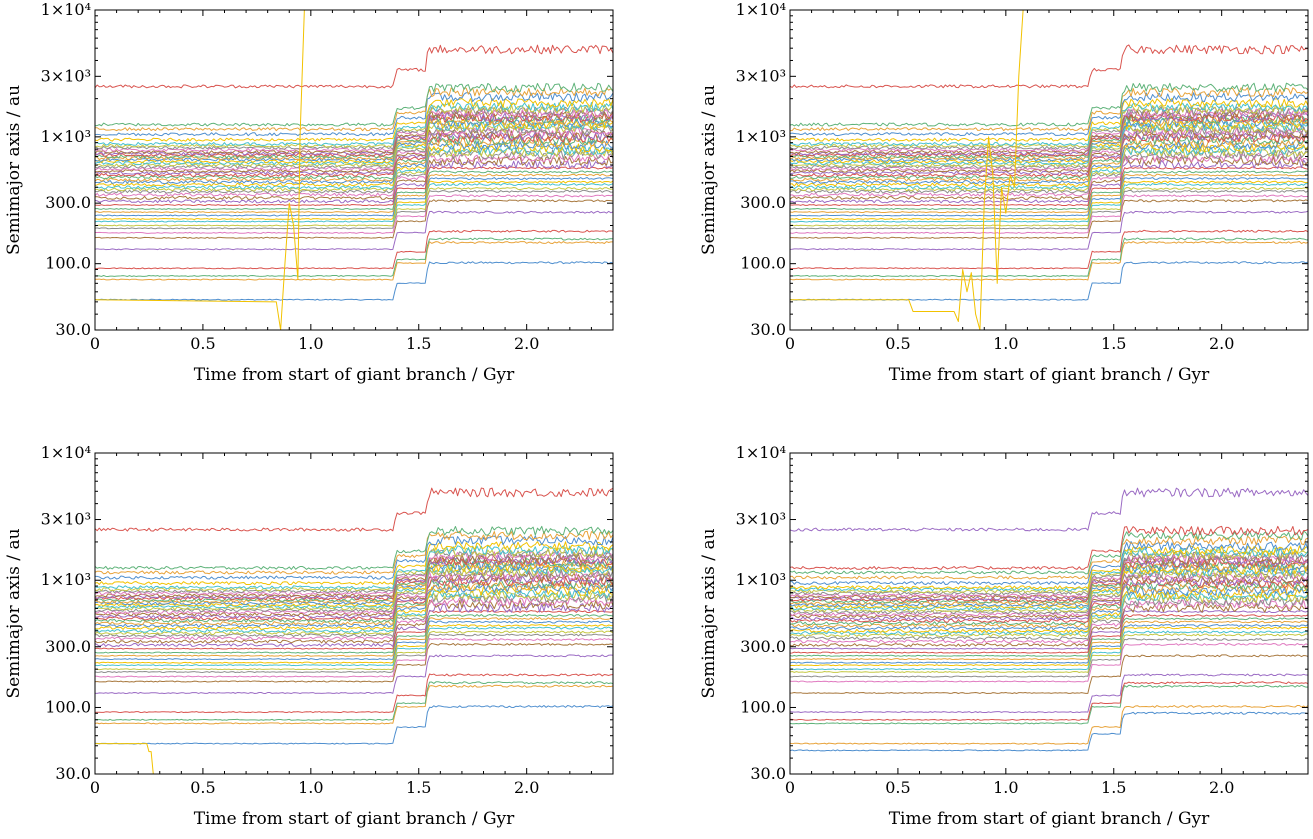 The width and height of the screenshot is (1313, 839). Describe the element at coordinates (1049, 819) in the screenshot. I see `x-axis-label: Time from start of giant branch / Gyr` at that location.